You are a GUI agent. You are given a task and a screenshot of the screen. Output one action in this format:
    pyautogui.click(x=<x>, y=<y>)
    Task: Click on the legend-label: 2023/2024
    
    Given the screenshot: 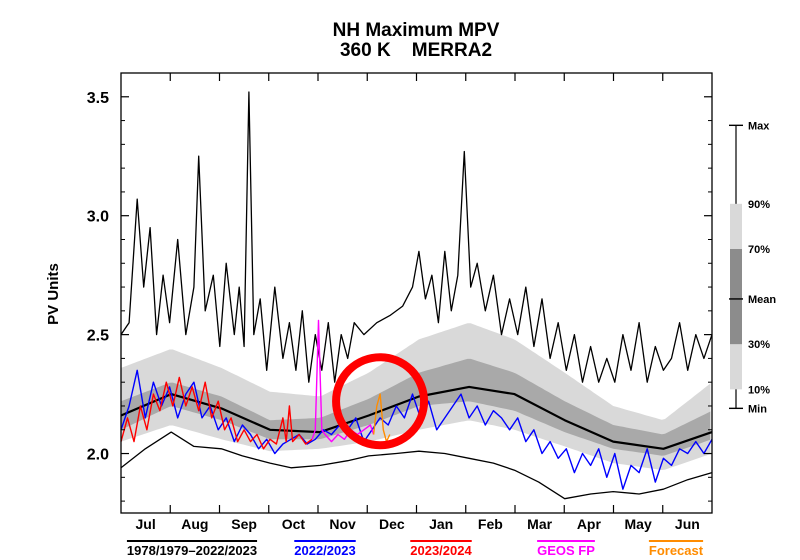 What is the action you would take?
    pyautogui.click(x=441, y=550)
    